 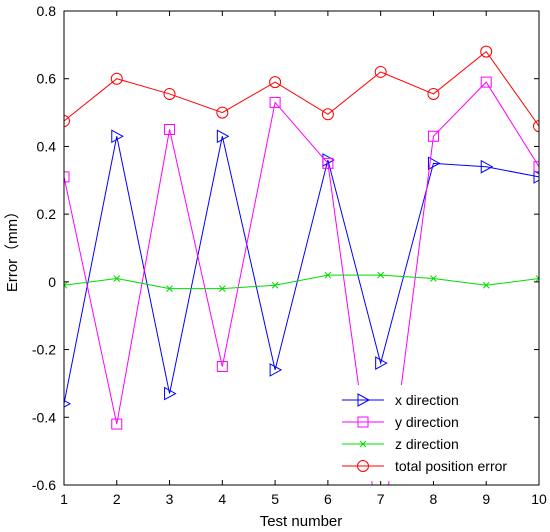 I want to click on y-tick-label: -0.4, so click(x=44, y=417).